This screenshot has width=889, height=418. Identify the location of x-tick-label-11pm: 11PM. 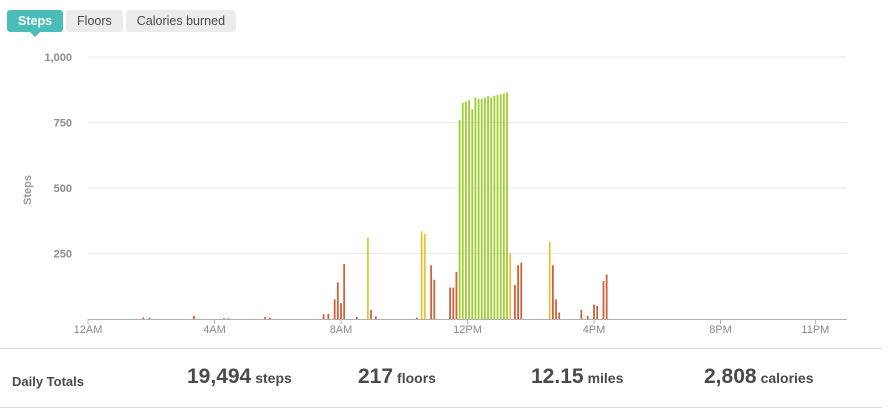
(815, 330).